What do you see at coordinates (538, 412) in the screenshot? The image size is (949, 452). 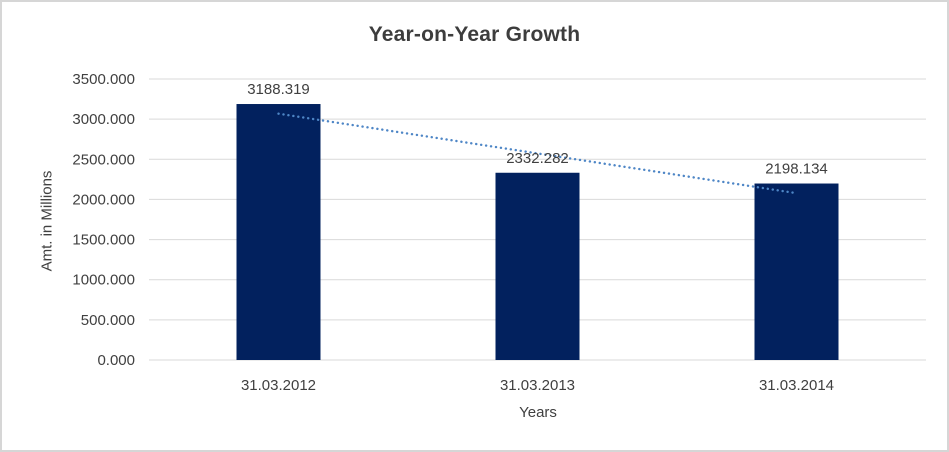 I see `x-axis-title: Years` at bounding box center [538, 412].